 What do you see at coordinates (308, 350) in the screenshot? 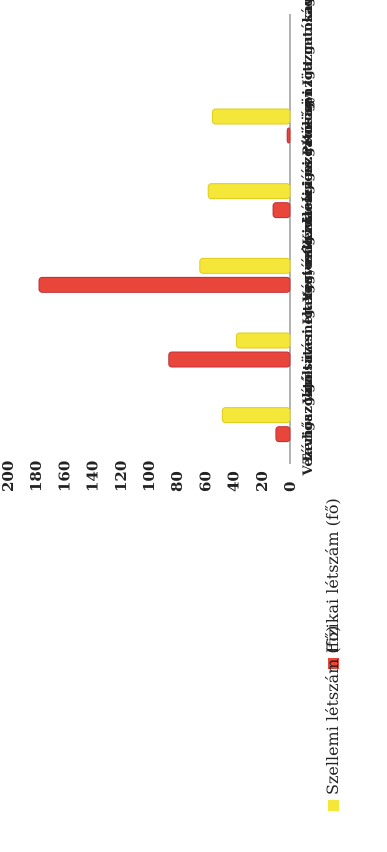
I see `category-label: Távhőszolgáltatási Igazgatóság` at bounding box center [308, 350].